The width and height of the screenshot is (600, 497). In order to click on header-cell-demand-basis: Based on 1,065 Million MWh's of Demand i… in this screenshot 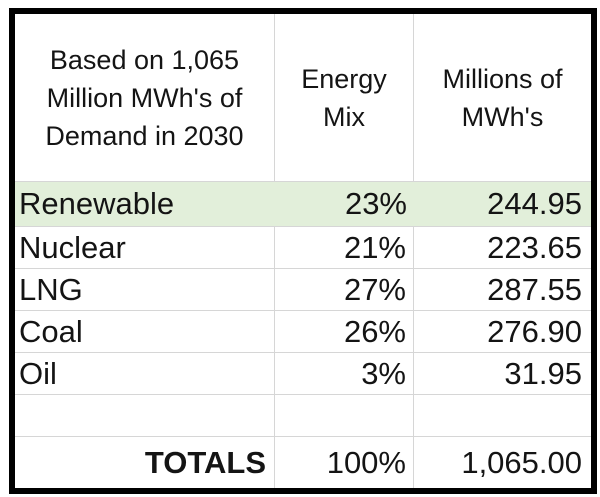, I will do `click(145, 98)`.